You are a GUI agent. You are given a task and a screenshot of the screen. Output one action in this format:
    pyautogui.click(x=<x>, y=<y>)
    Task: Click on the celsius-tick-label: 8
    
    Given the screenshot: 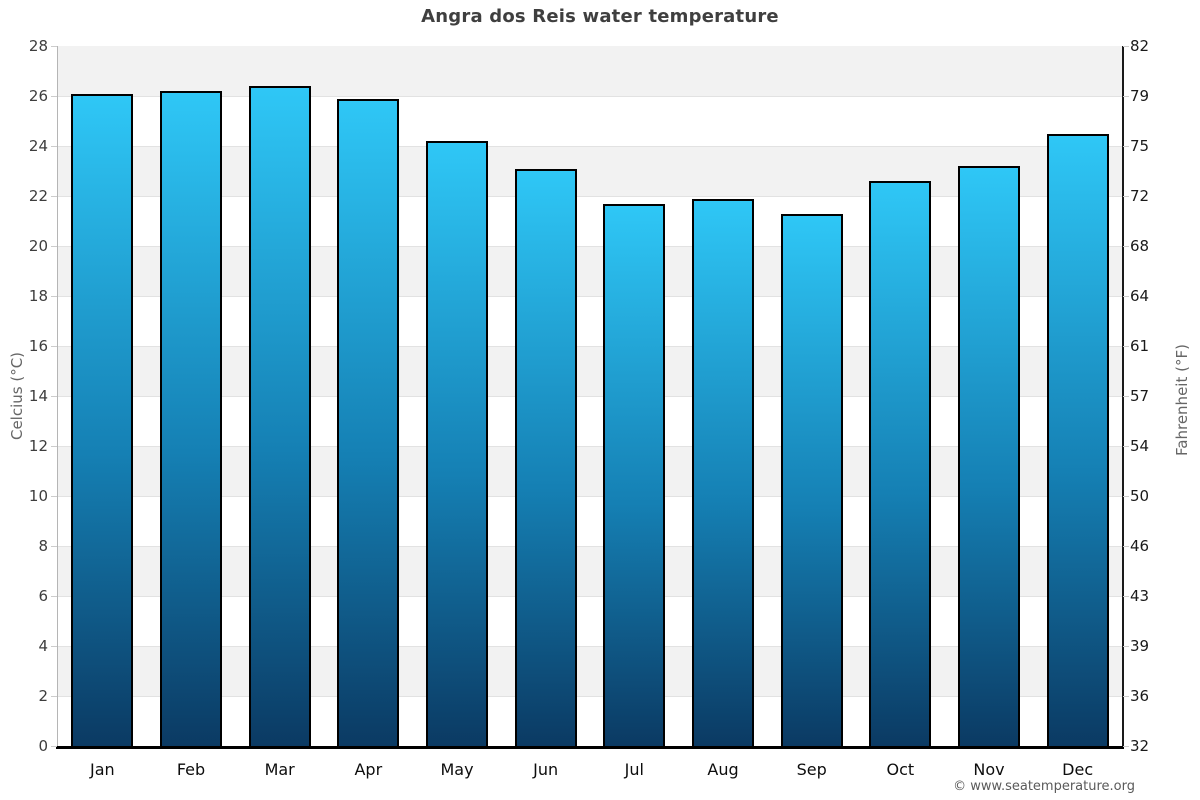 What is the action you would take?
    pyautogui.click(x=43, y=546)
    